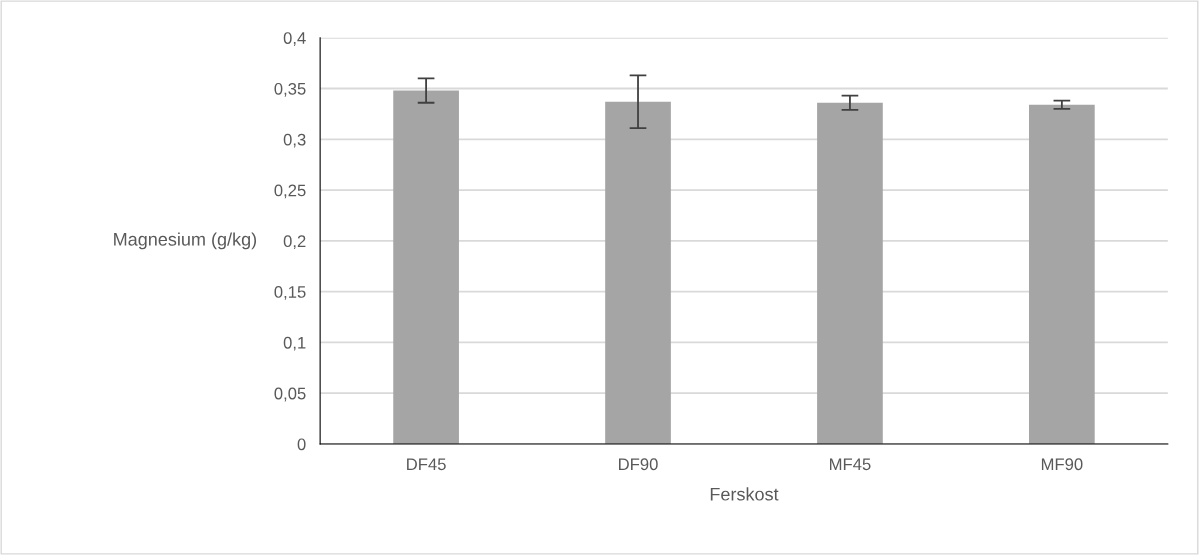  What do you see at coordinates (290, 394) in the screenshot?
I see `y-tick-label: 0,05` at bounding box center [290, 394].